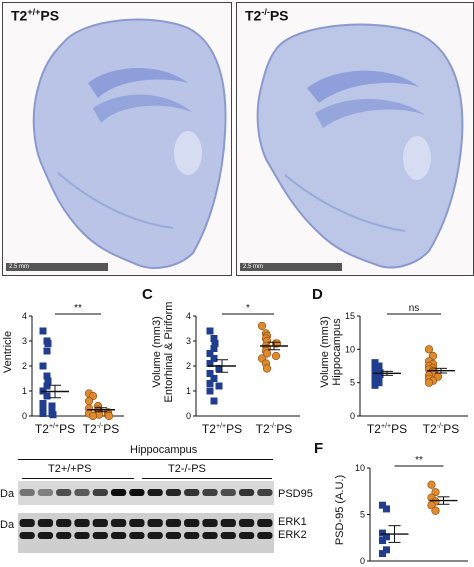 The image size is (474, 567). I want to click on blot-left-label-2: Da, so click(7, 525).